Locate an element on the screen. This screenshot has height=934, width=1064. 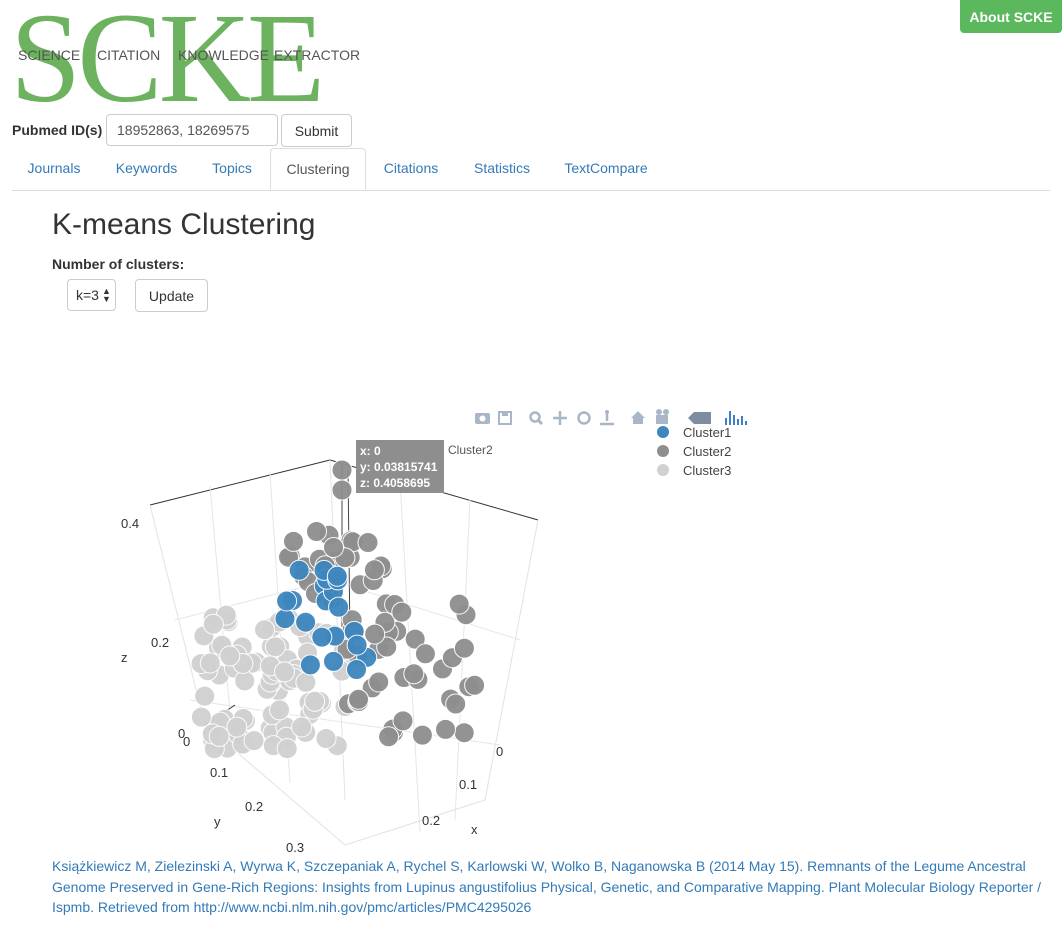
legend-marker-cluster1 is located at coordinates (663, 432).